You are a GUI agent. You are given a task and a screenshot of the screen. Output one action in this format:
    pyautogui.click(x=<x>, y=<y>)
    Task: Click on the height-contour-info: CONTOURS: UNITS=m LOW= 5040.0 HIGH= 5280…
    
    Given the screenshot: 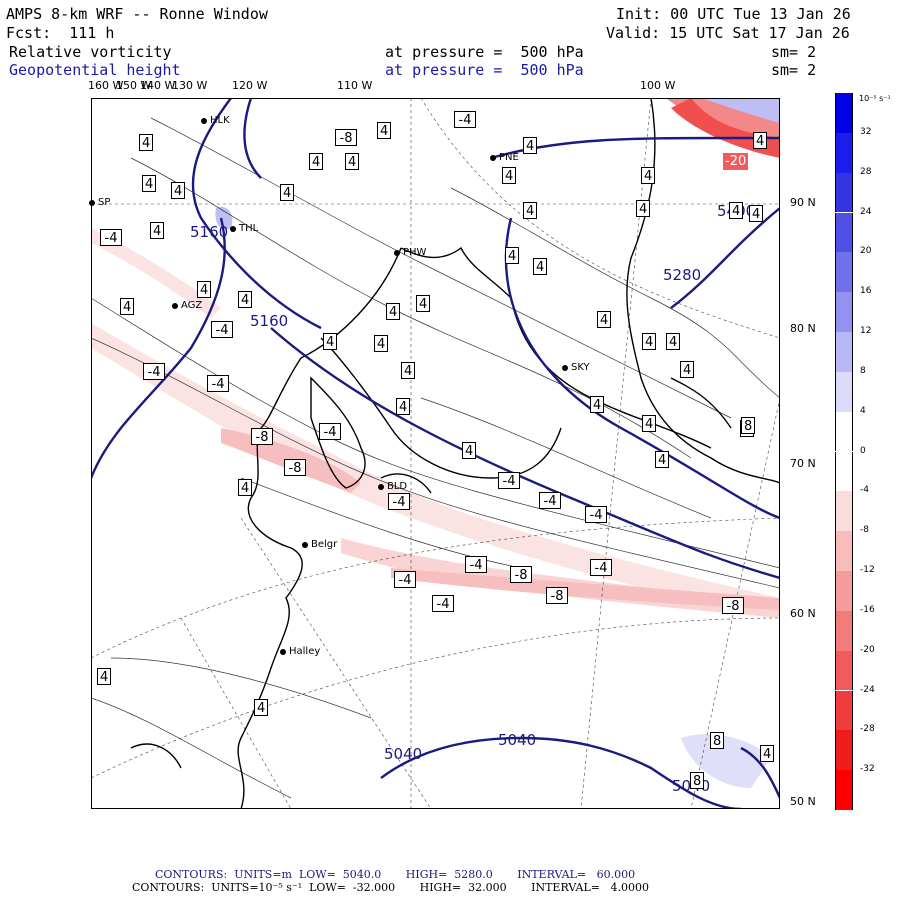 What is the action you would take?
    pyautogui.click(x=395, y=874)
    